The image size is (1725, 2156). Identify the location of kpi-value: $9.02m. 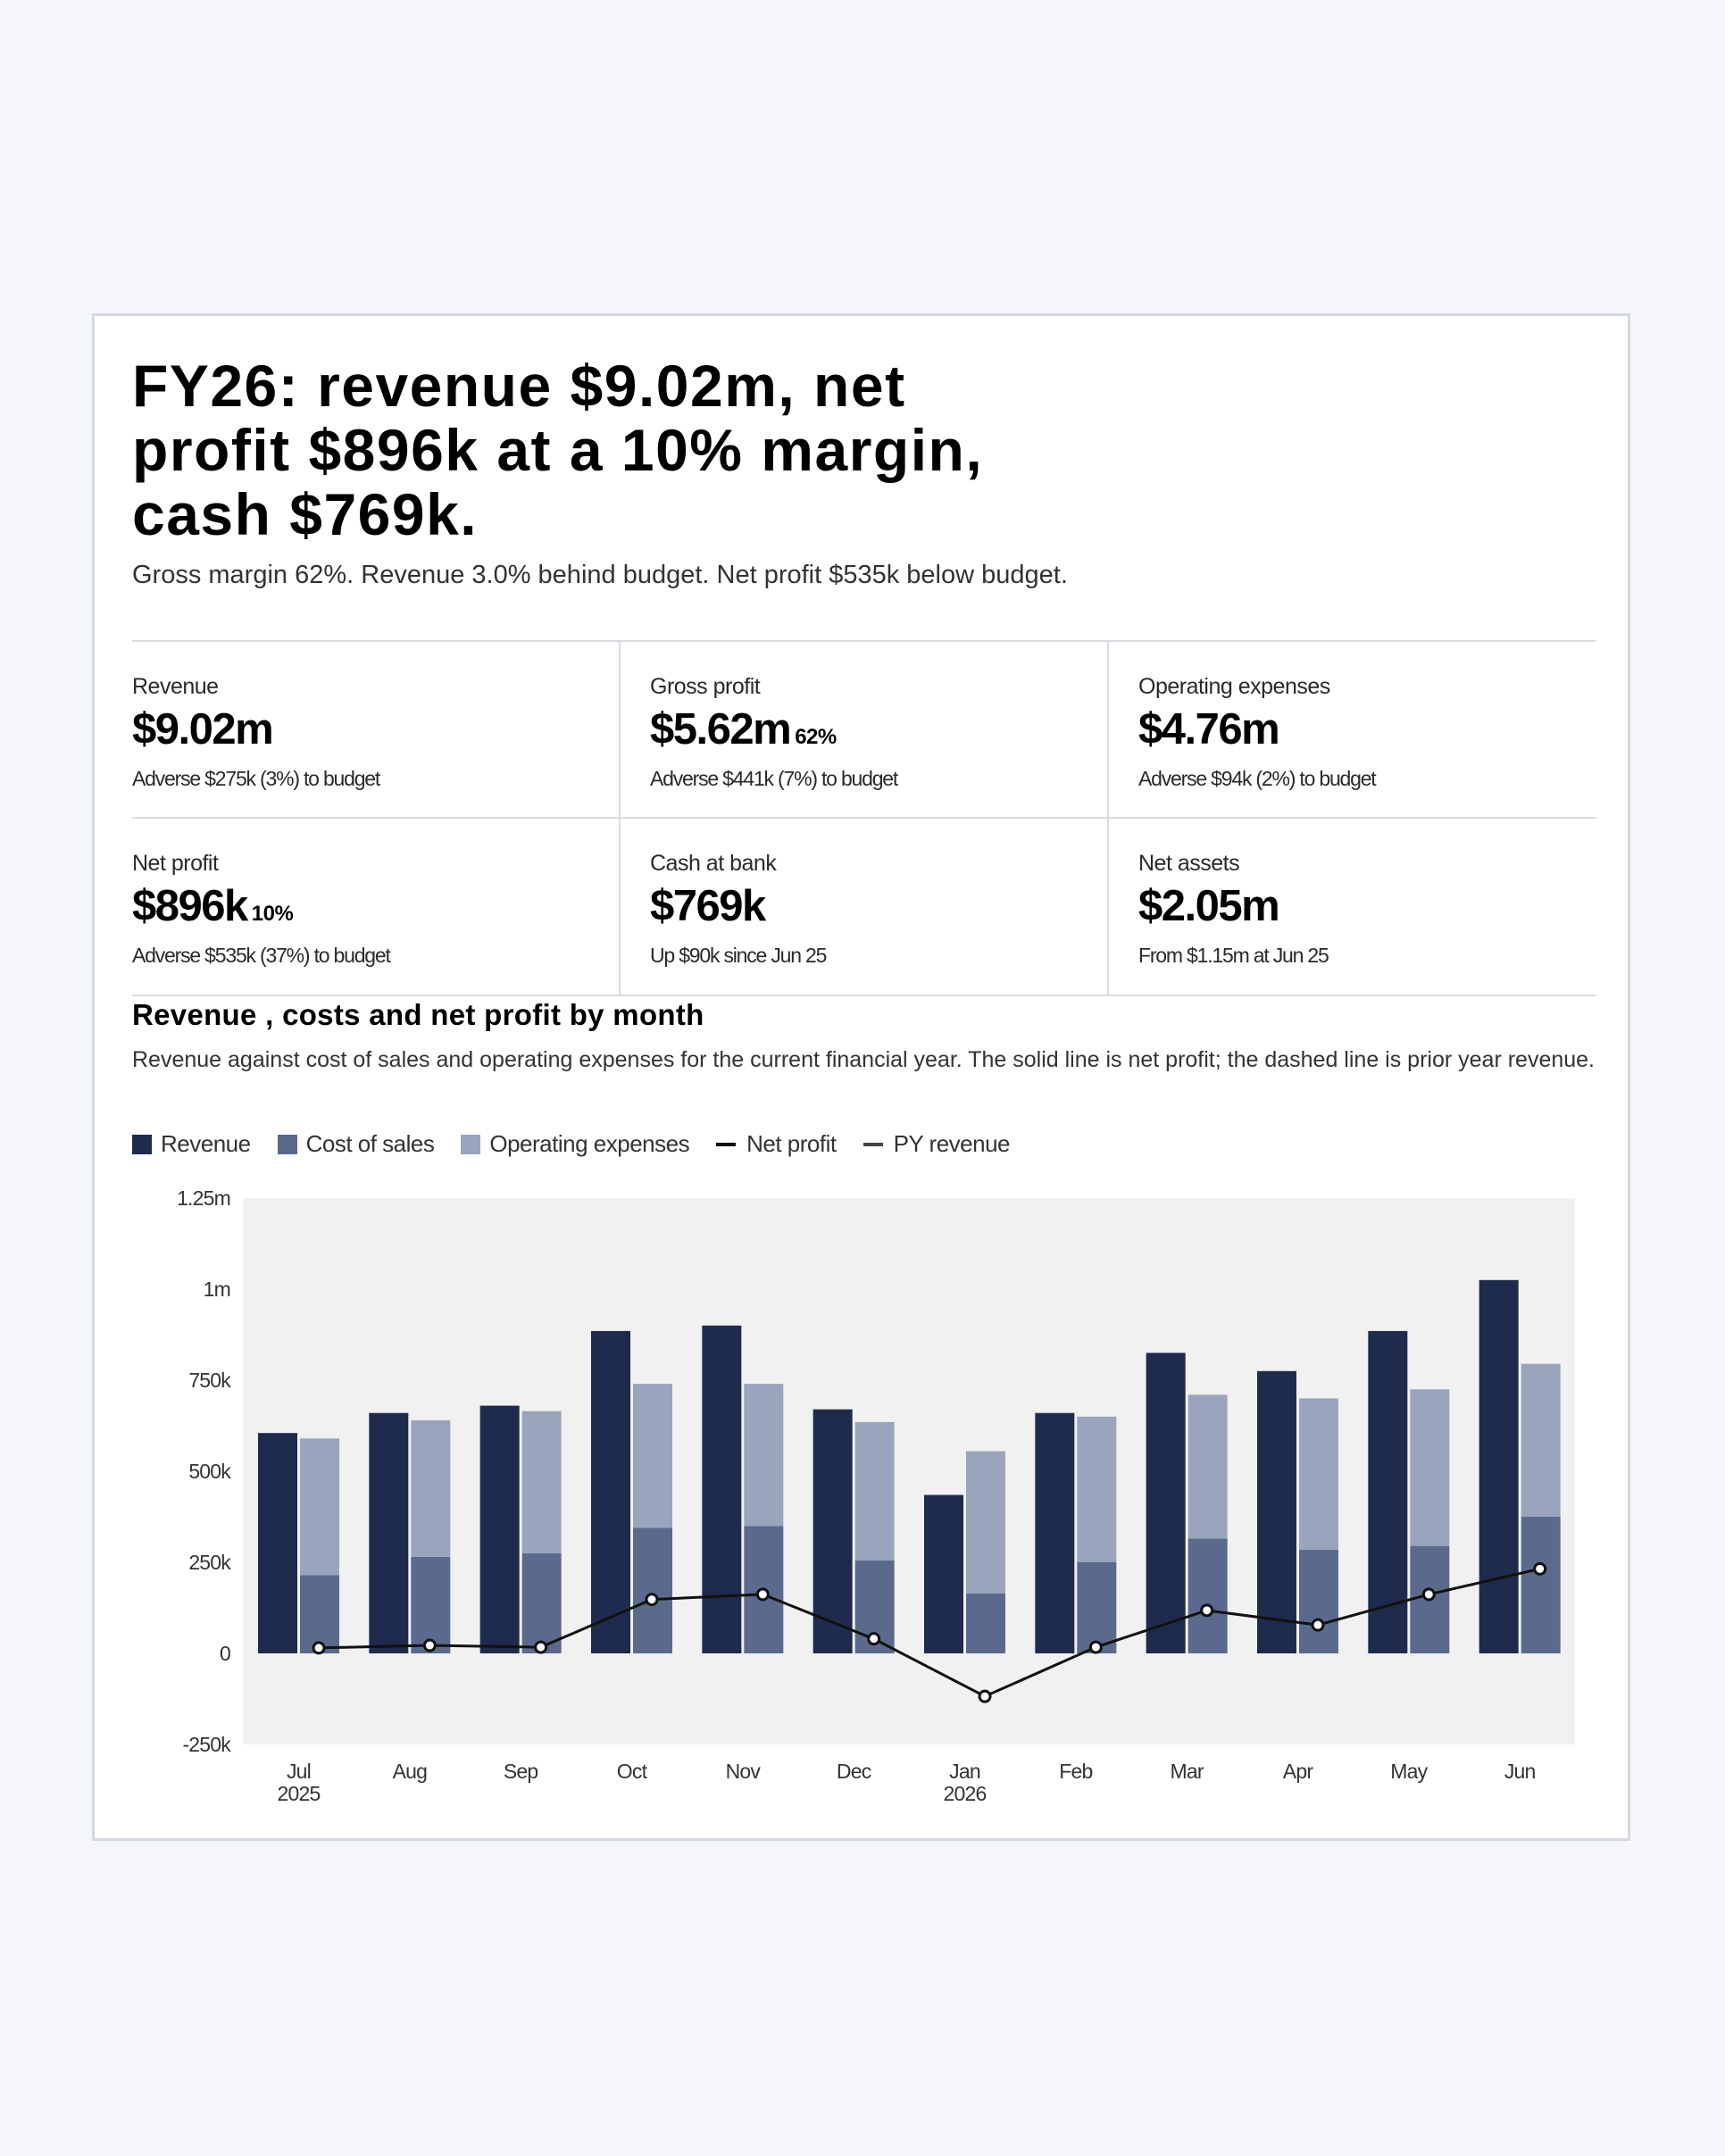
(203, 729).